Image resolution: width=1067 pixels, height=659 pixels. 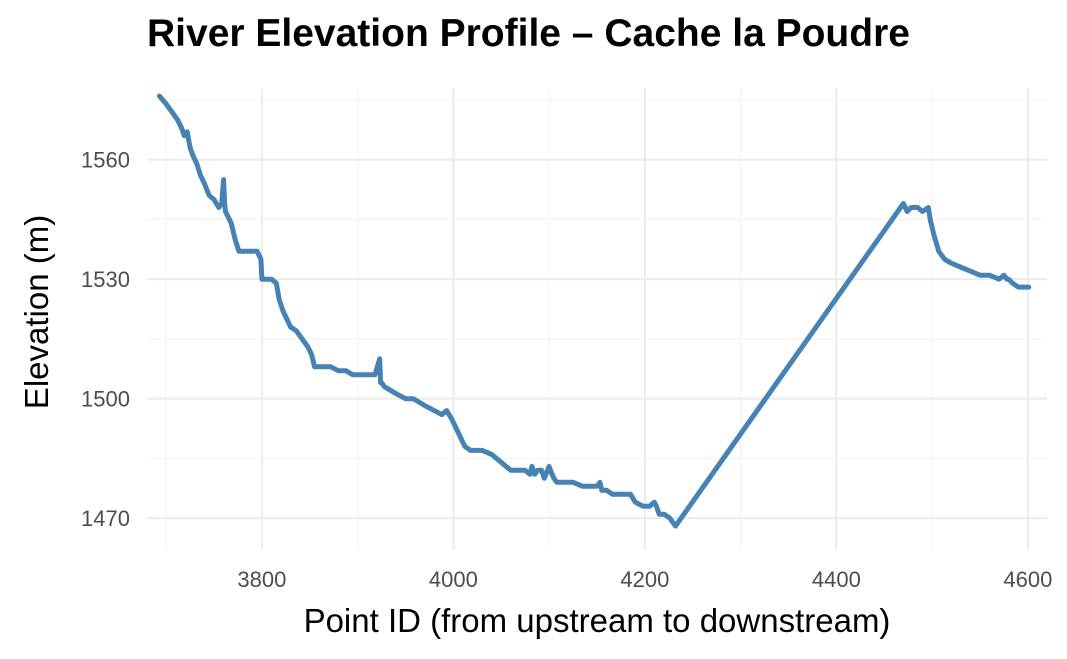 I want to click on y-tick-label: 1530, so click(x=105, y=279).